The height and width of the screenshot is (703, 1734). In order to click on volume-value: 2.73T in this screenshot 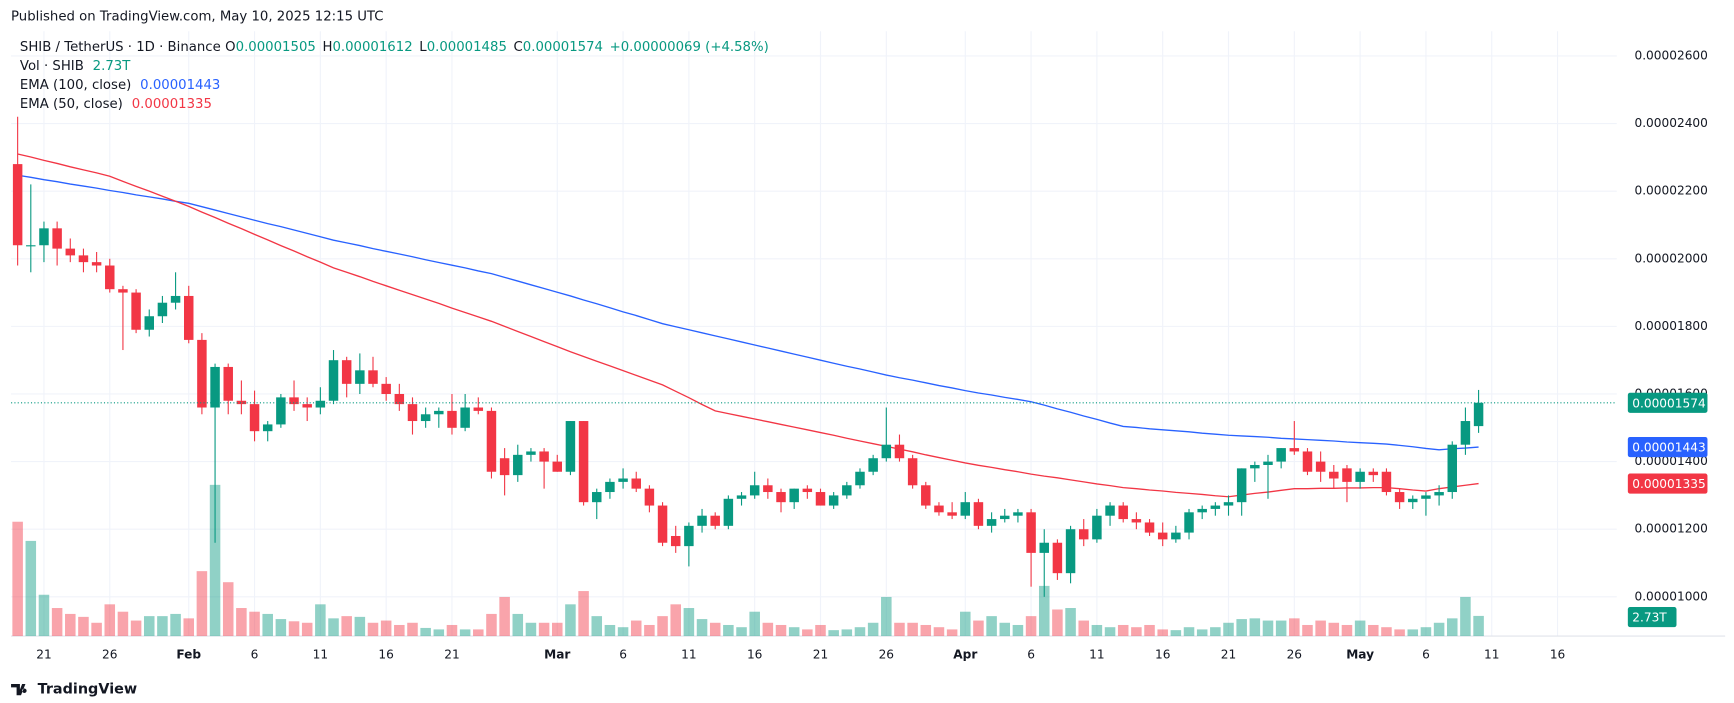, I will do `click(112, 66)`.